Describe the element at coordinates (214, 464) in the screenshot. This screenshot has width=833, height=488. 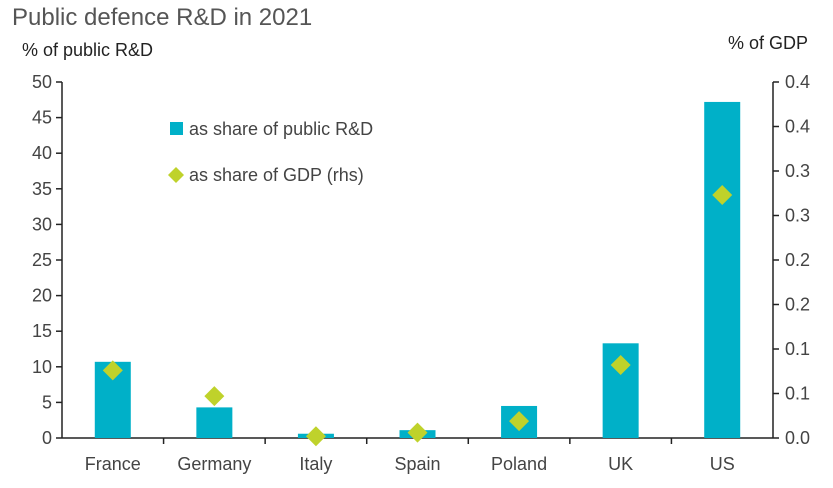
I see `x-tick-label: Germany` at that location.